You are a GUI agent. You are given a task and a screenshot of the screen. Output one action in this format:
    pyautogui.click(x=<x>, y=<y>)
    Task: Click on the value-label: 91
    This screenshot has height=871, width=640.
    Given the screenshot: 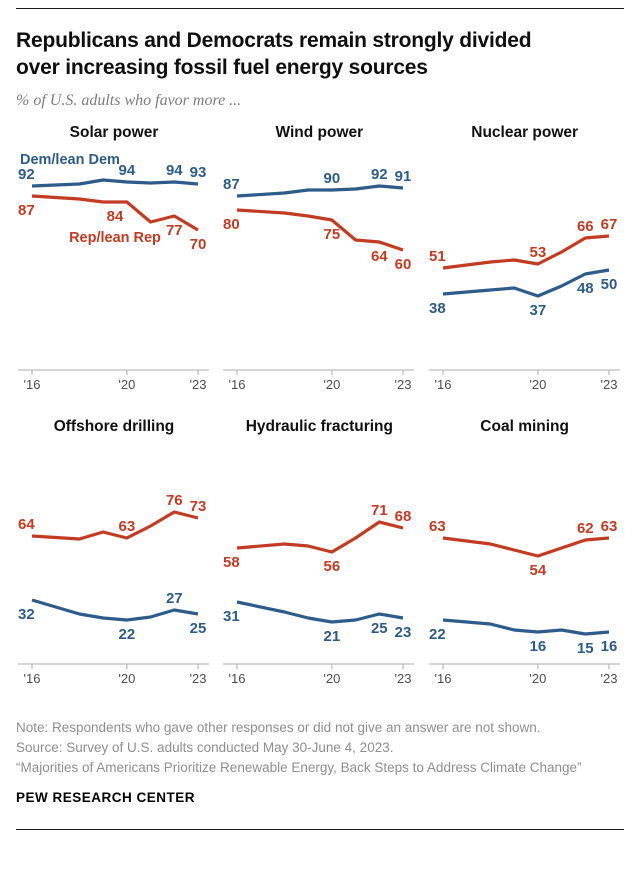 What is the action you would take?
    pyautogui.click(x=403, y=176)
    